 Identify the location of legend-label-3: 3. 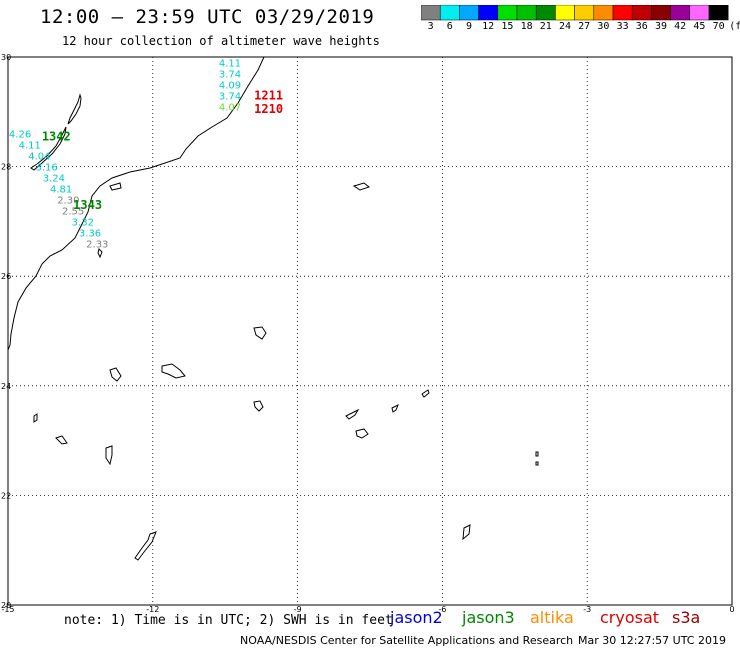
(430, 26).